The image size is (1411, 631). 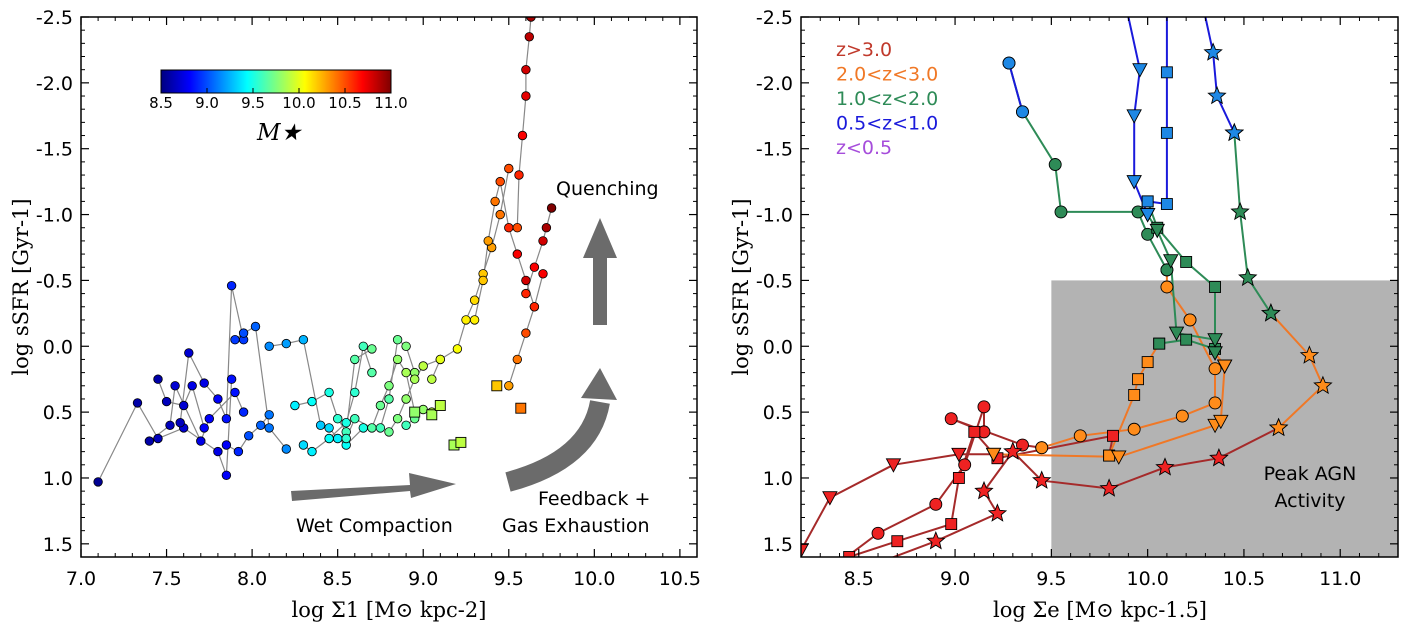 What do you see at coordinates (778, 347) in the screenshot?
I see `y-tick-label: 0.0` at bounding box center [778, 347].